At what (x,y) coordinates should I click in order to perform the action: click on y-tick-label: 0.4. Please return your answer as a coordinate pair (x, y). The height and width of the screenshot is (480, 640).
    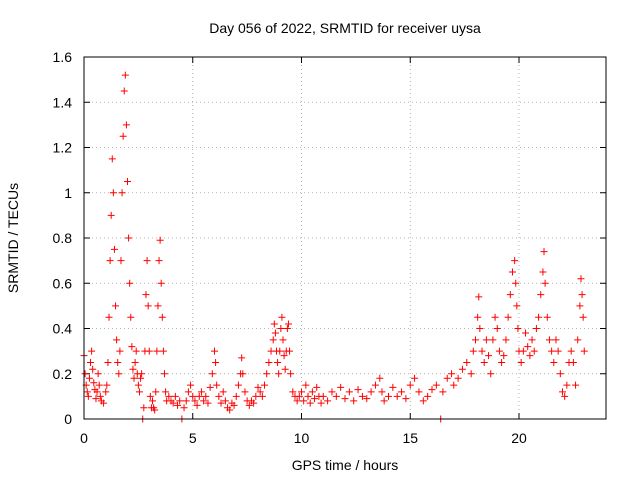
    Looking at the image, I should click on (63, 329).